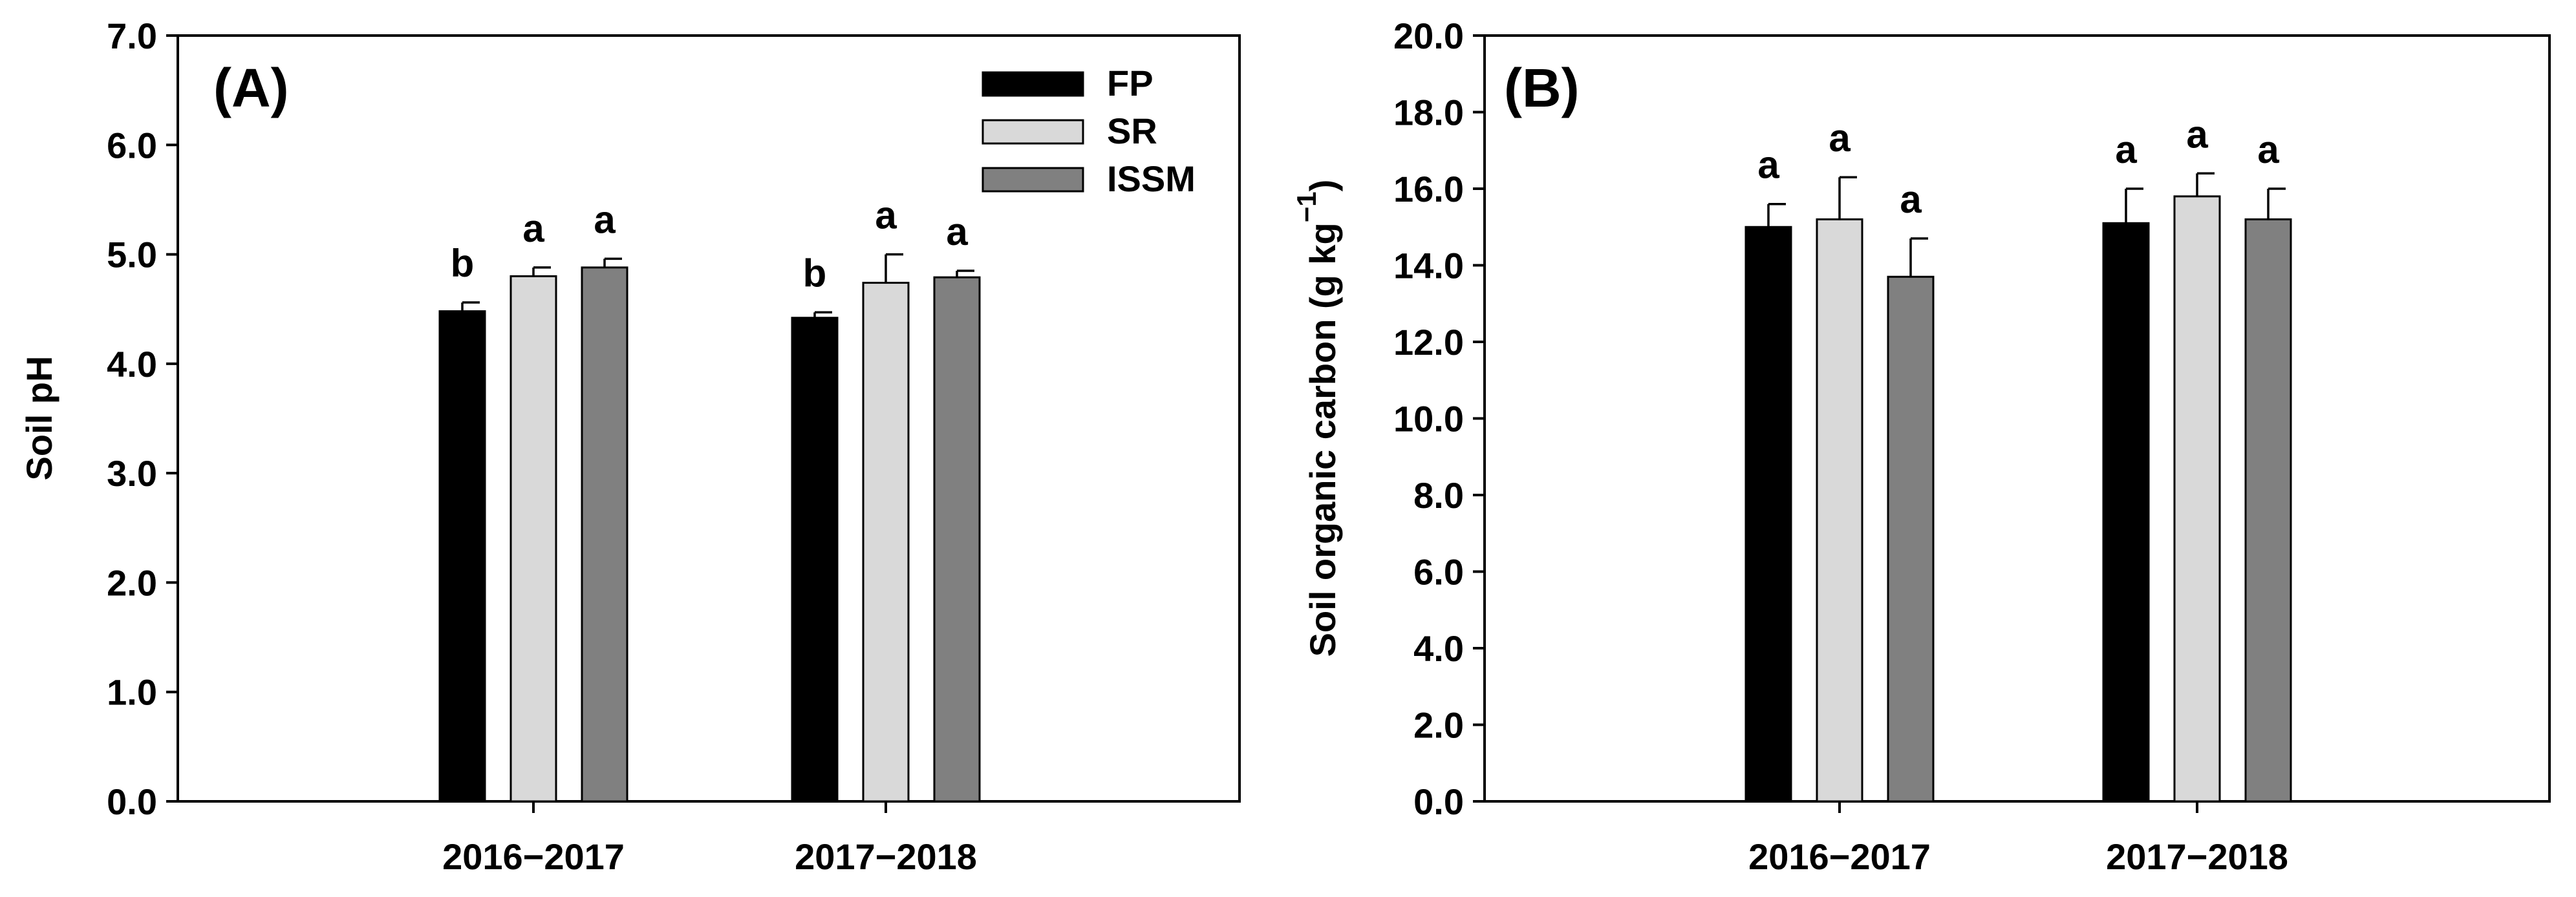 The height and width of the screenshot is (897, 2576). Describe the element at coordinates (709, 498) in the screenshot. I see `panel-a-bars: b b a a a a` at that location.